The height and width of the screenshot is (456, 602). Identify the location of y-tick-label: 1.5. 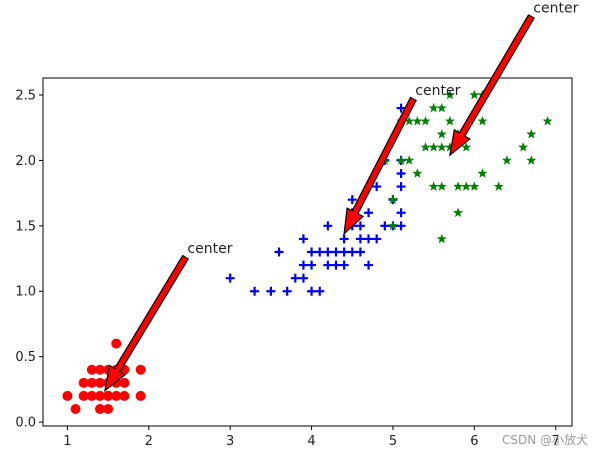
(25, 226).